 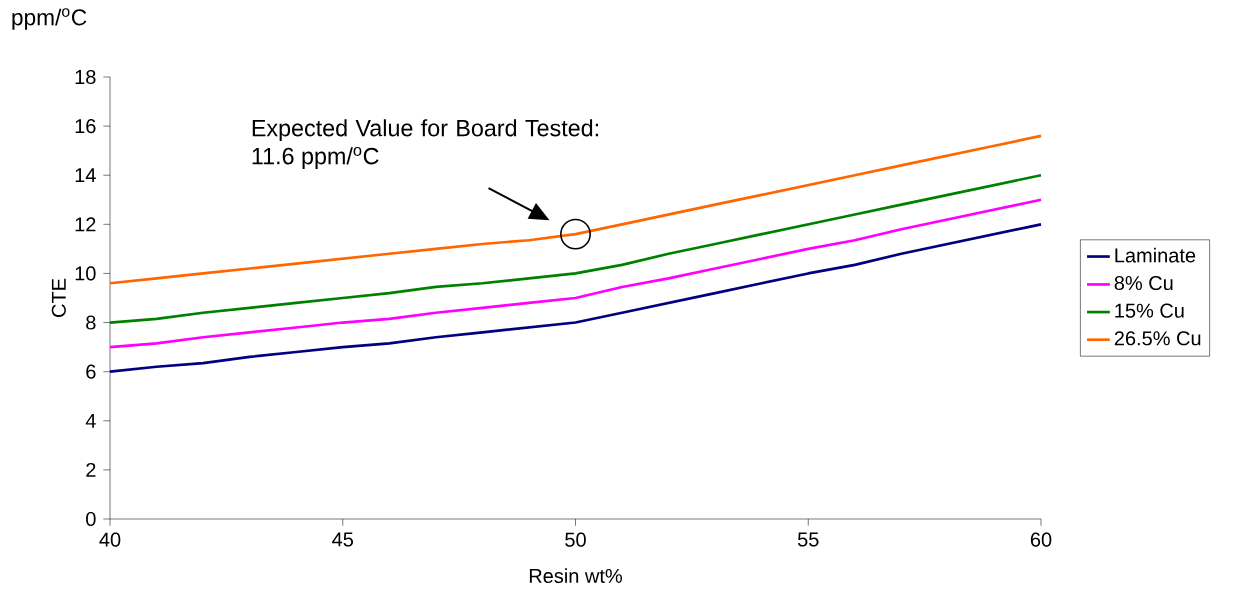 I want to click on y-tick-label: 4, so click(x=90, y=420).